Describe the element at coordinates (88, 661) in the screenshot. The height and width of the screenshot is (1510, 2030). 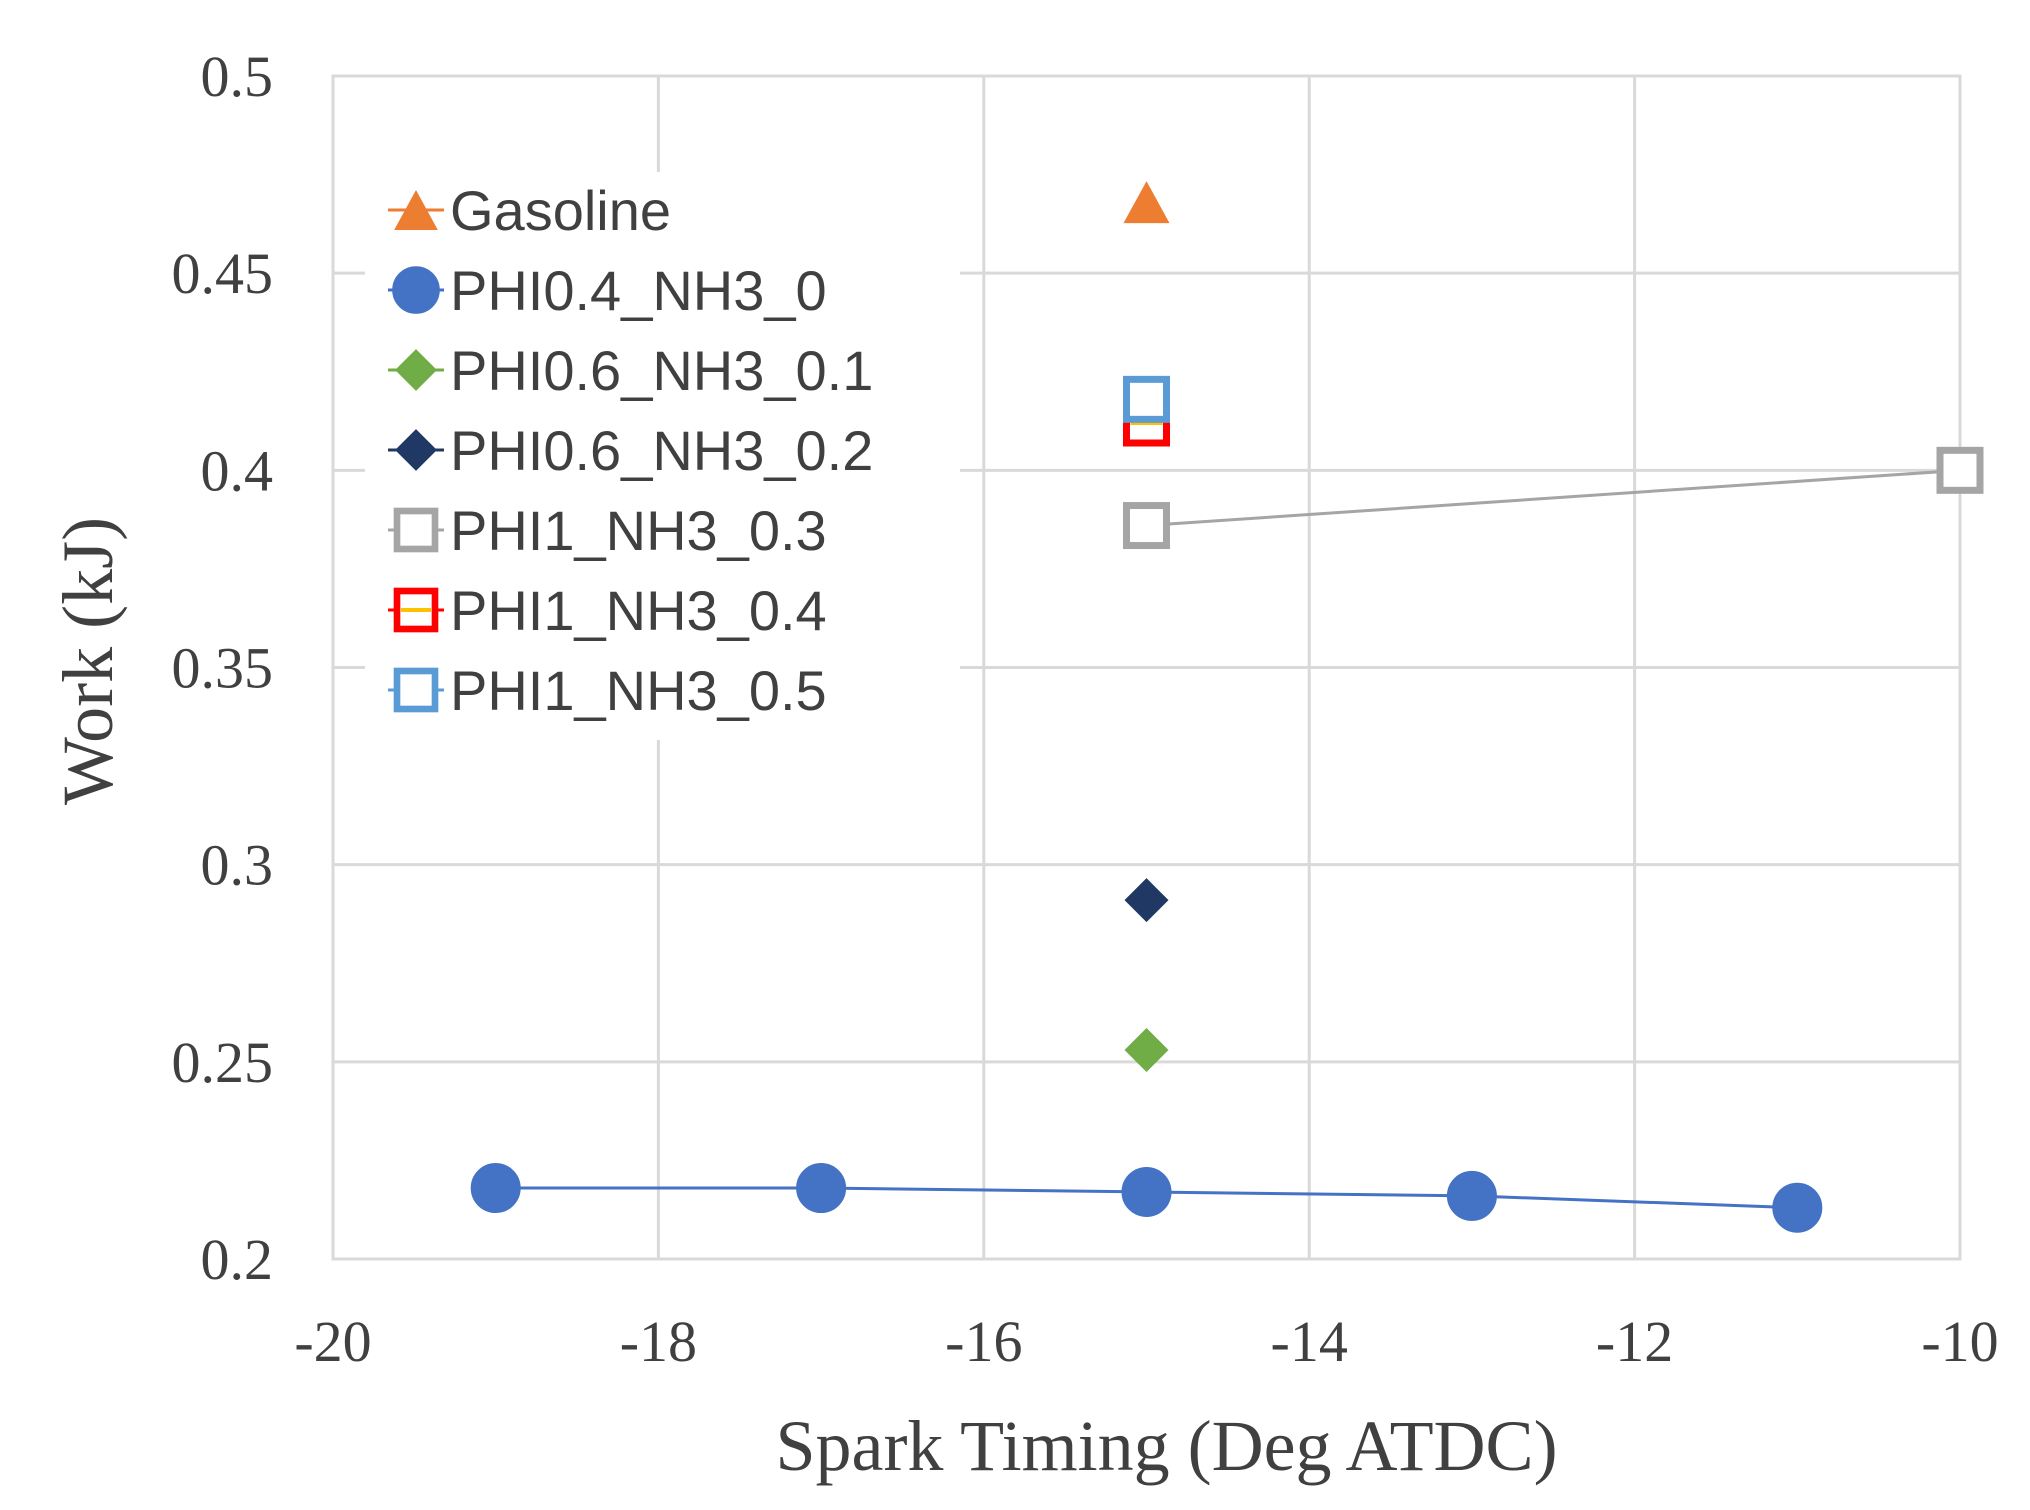
I see `y-axis-title: Work (kJ)` at that location.